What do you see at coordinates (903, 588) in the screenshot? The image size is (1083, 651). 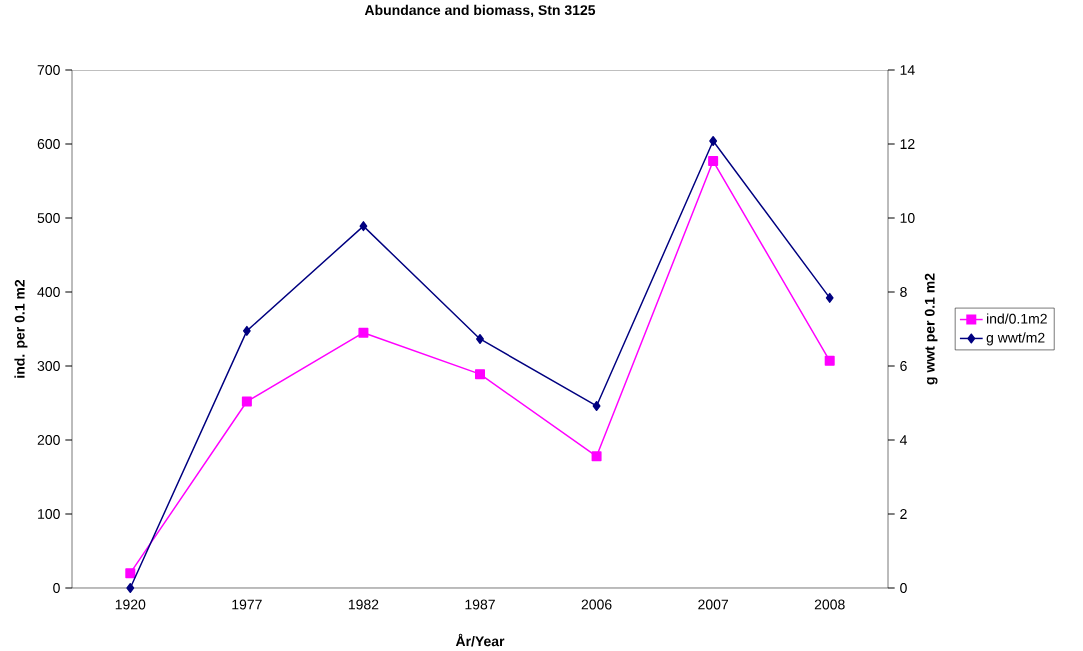 I see `y2-tick-label: 0` at bounding box center [903, 588].